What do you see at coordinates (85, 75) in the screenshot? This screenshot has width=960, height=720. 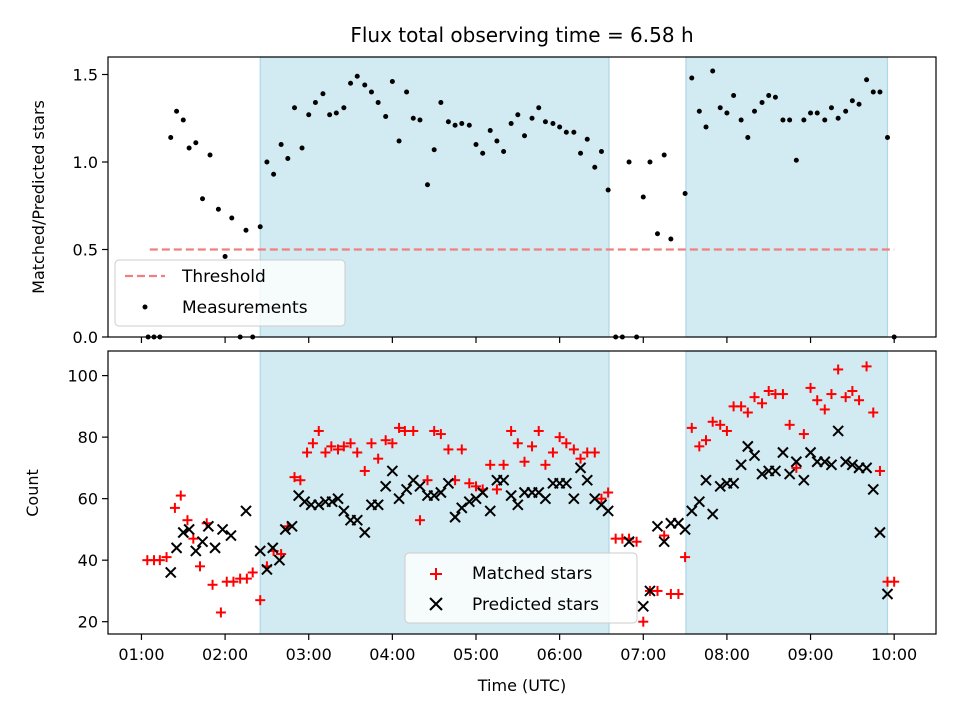 I see `top-ytick-label: 1.5` at bounding box center [85, 75].